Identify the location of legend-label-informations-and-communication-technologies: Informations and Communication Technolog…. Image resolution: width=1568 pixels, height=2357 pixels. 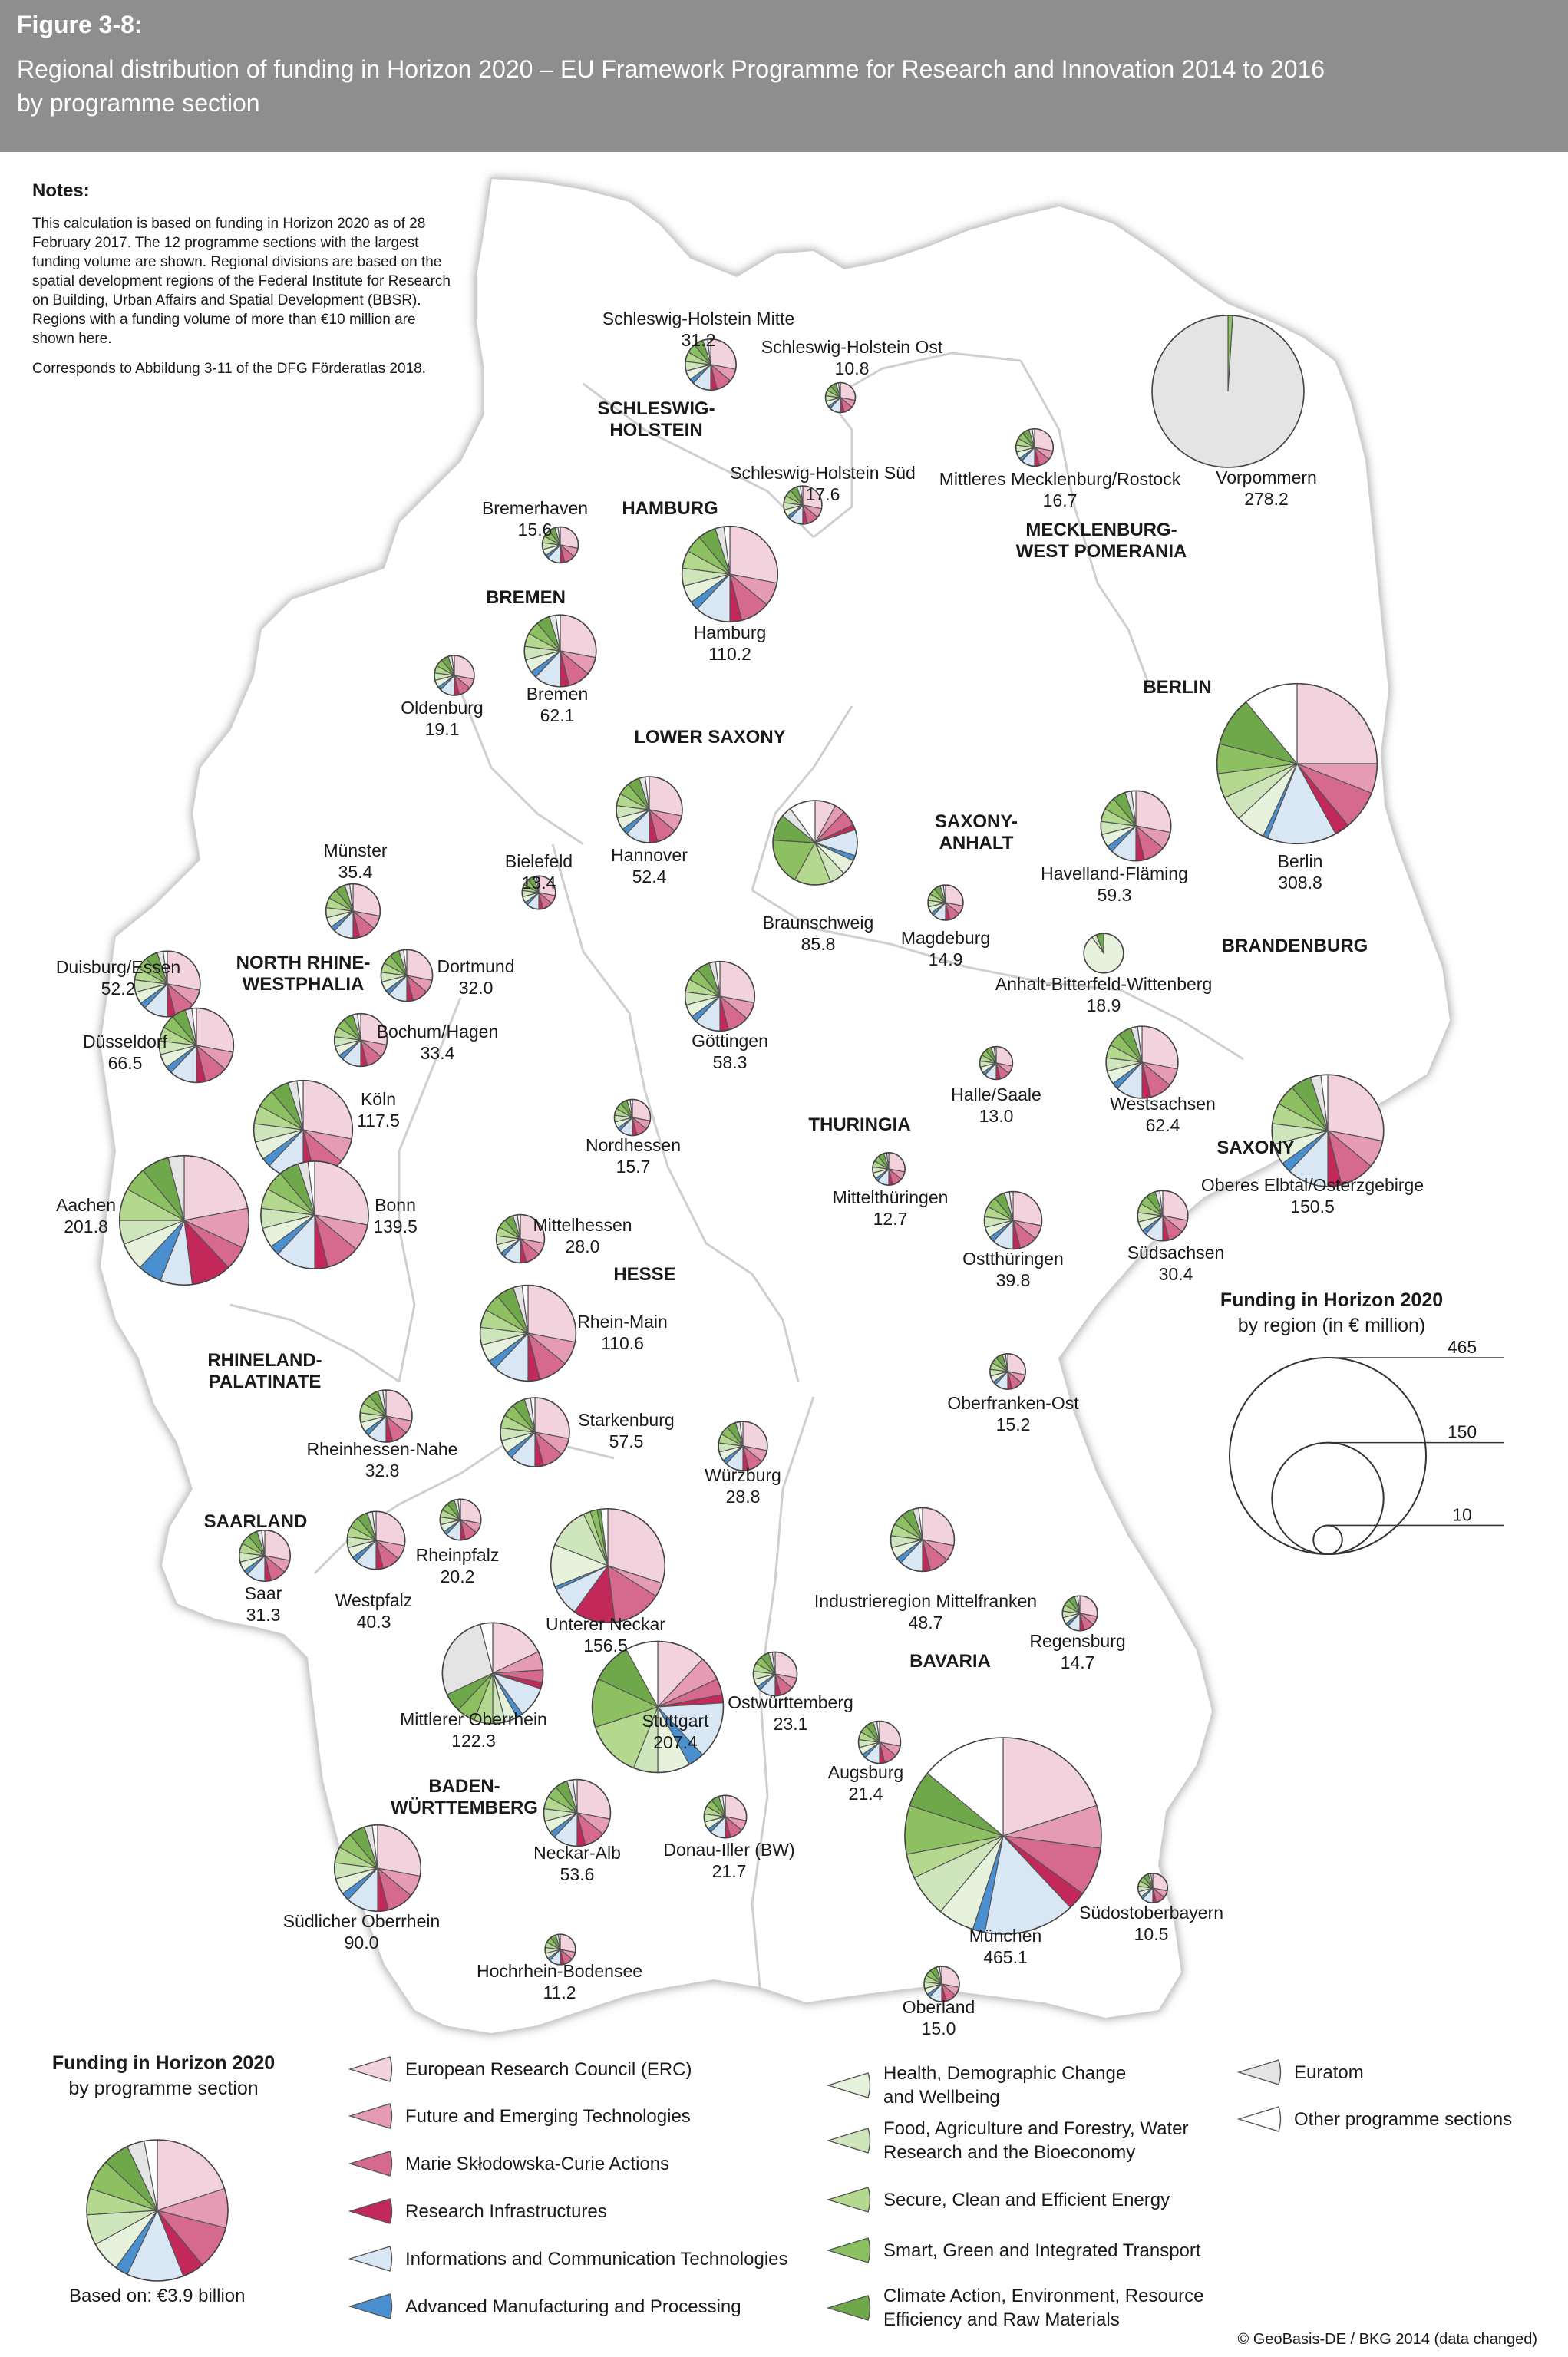
(596, 2259).